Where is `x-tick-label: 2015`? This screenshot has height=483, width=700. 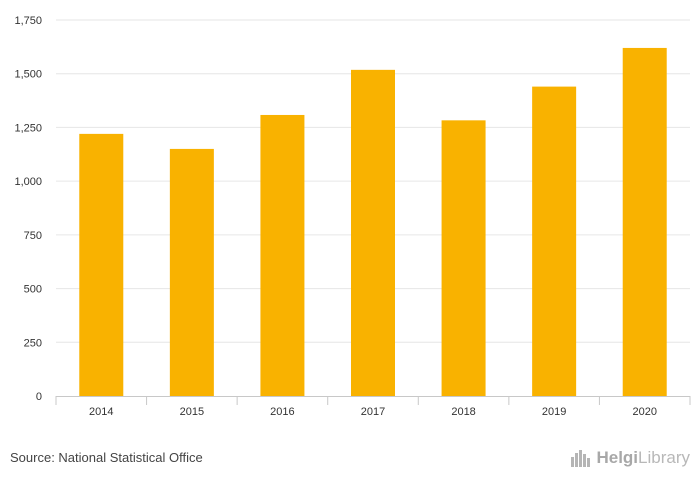
x-tick-label: 2015 is located at coordinates (192, 412).